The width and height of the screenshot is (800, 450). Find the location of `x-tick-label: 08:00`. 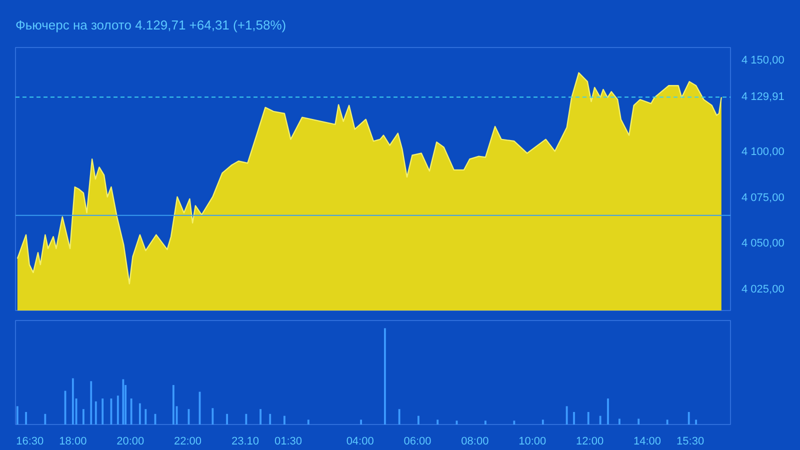

x-tick-label: 08:00 is located at coordinates (475, 442).